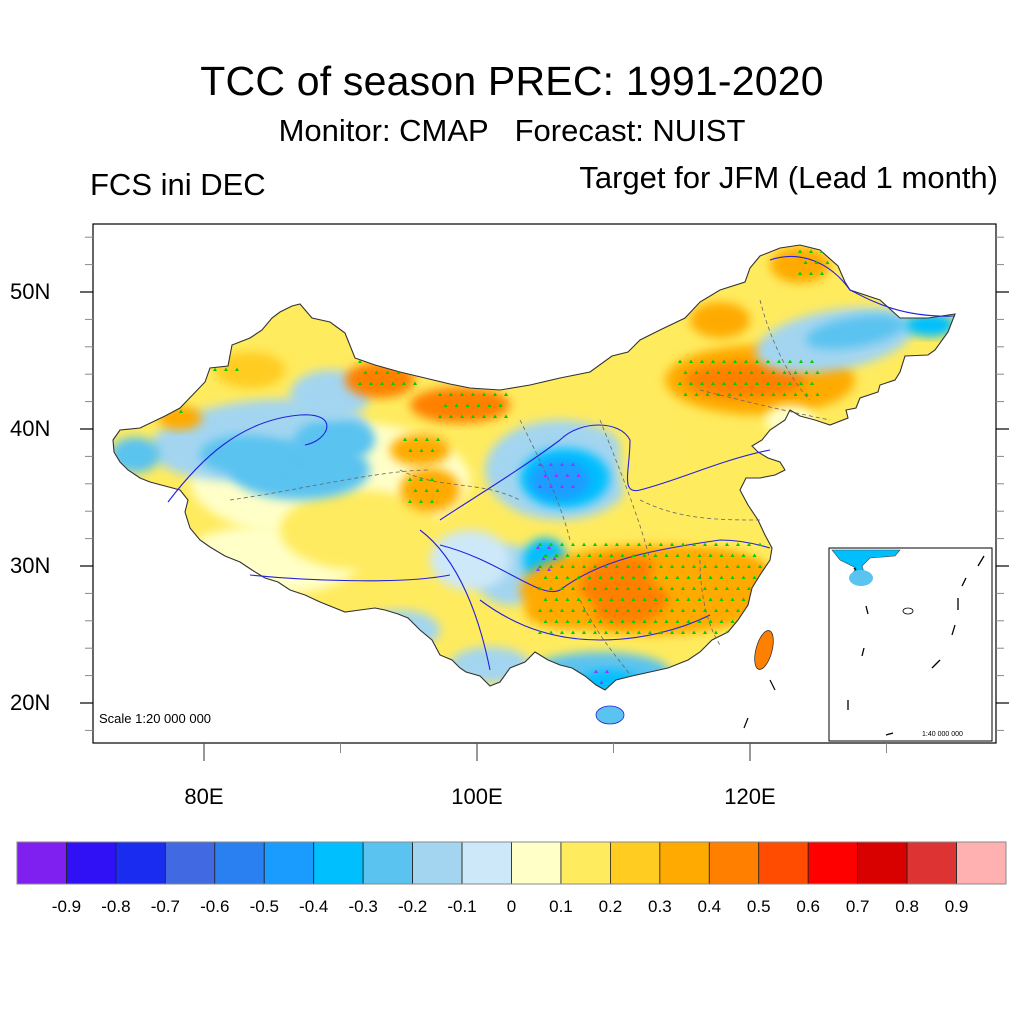 This screenshot has height=1024, width=1024. Describe the element at coordinates (605, 637) in the screenshot. I see `province-border` at that location.